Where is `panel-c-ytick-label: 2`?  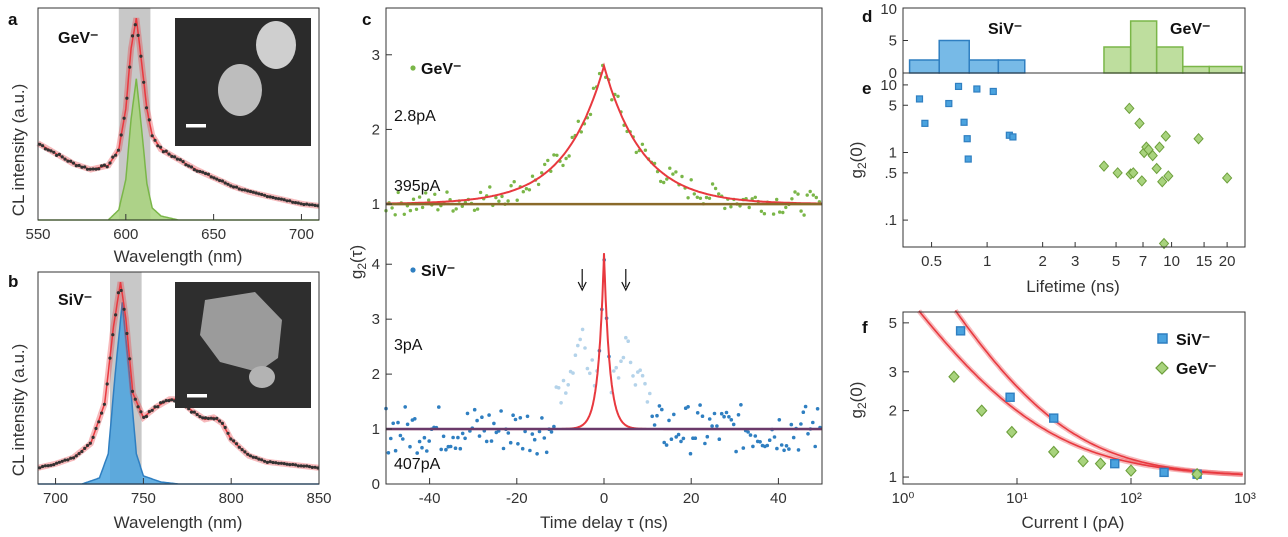 panel-c-ytick-label: 2 is located at coordinates (376, 129).